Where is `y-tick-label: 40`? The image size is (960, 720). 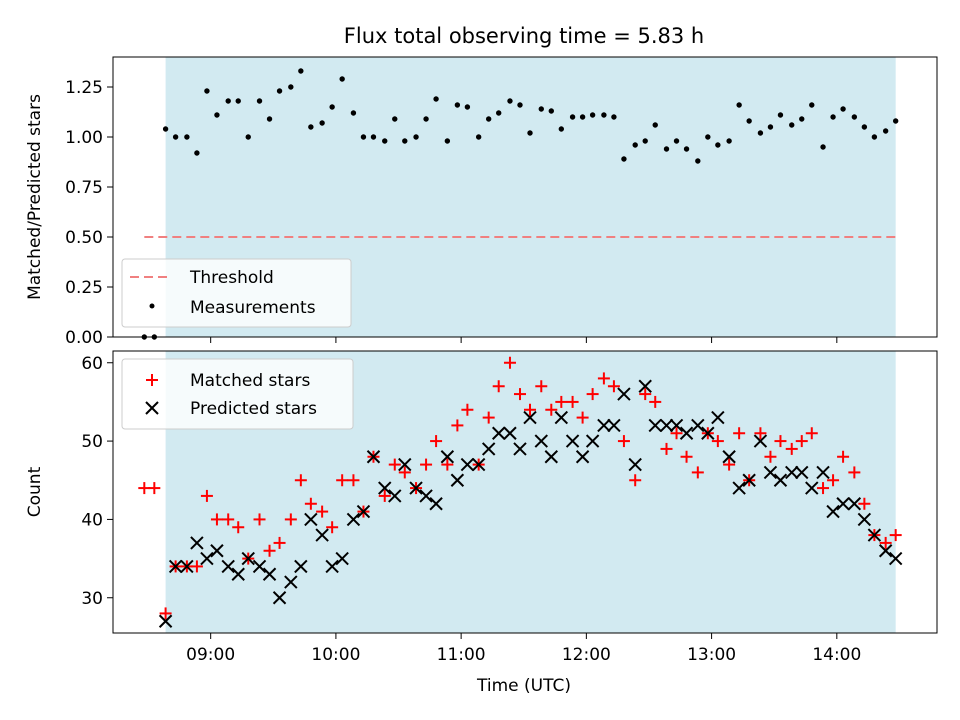
y-tick-label: 40 is located at coordinates (92, 520).